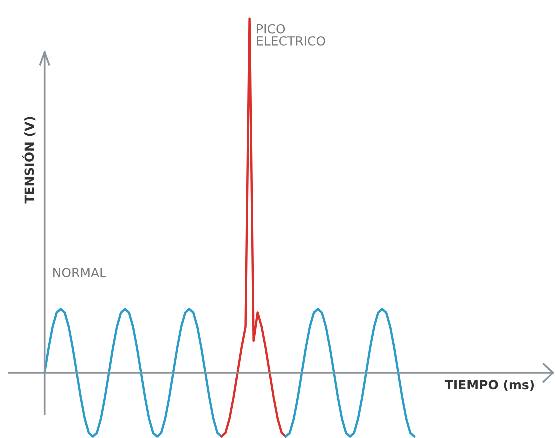 Image resolution: width=555 pixels, height=438 pixels. Describe the element at coordinates (291, 35) in the screenshot. I see `annotation: PICO ELECTRICO` at that location.